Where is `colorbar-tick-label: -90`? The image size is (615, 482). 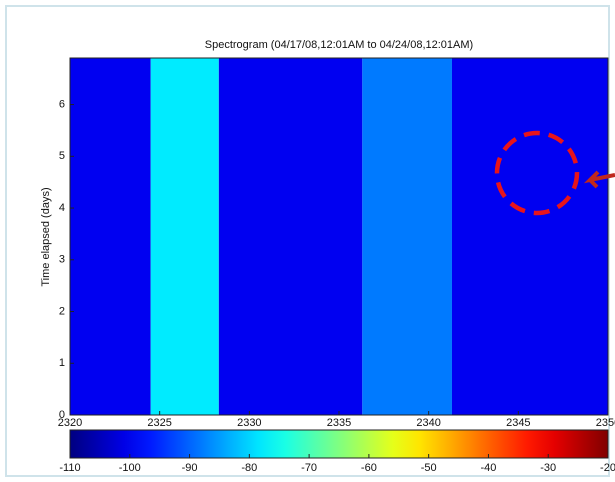 colorbar-tick-label: -90 is located at coordinates (190, 468).